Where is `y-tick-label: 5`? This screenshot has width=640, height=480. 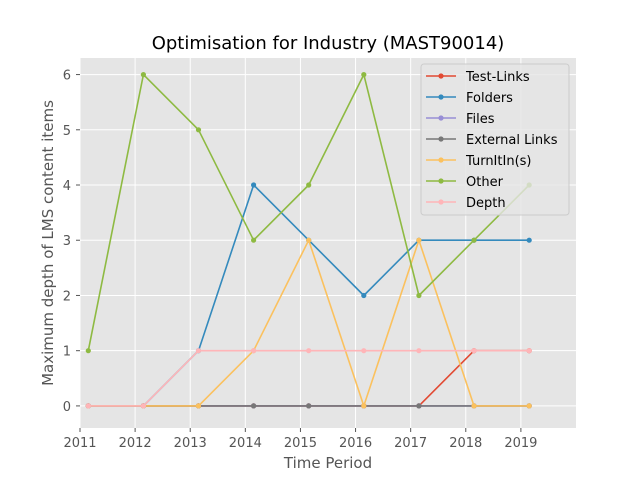
y-tick-label: 5 is located at coordinates (67, 131).